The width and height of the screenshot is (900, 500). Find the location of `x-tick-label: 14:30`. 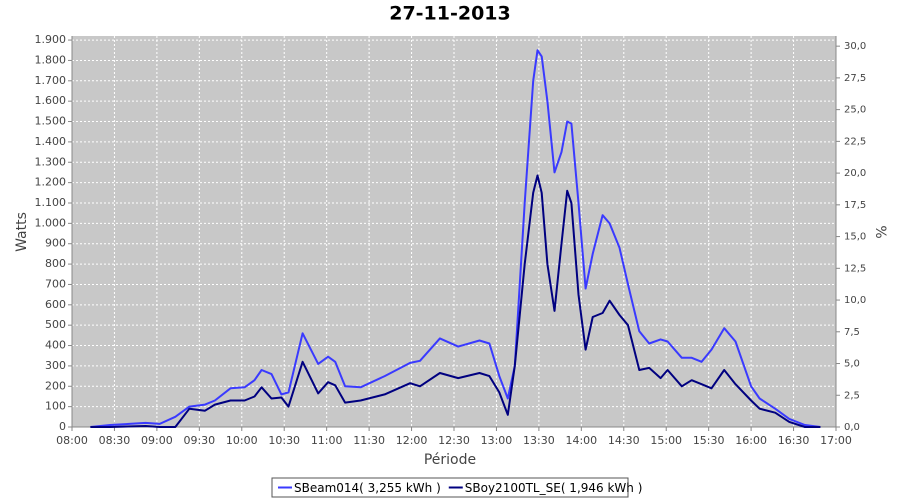

x-tick-label: 14:30 is located at coordinates (624, 440).